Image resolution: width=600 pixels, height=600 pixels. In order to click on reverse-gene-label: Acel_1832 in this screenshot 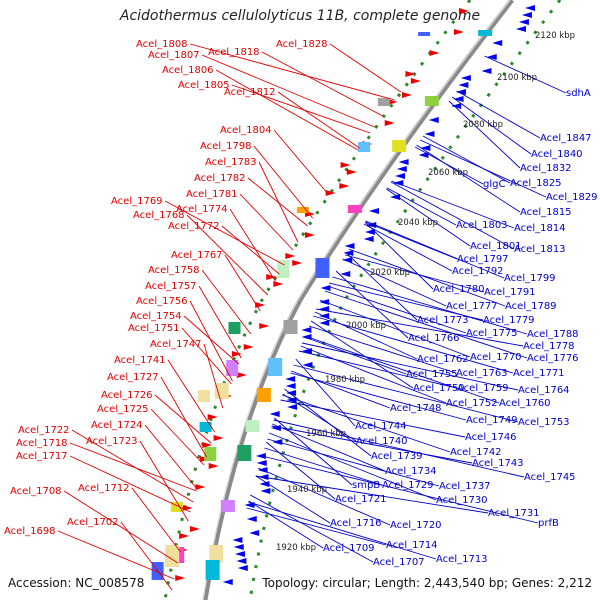, I will do `click(546, 168)`.